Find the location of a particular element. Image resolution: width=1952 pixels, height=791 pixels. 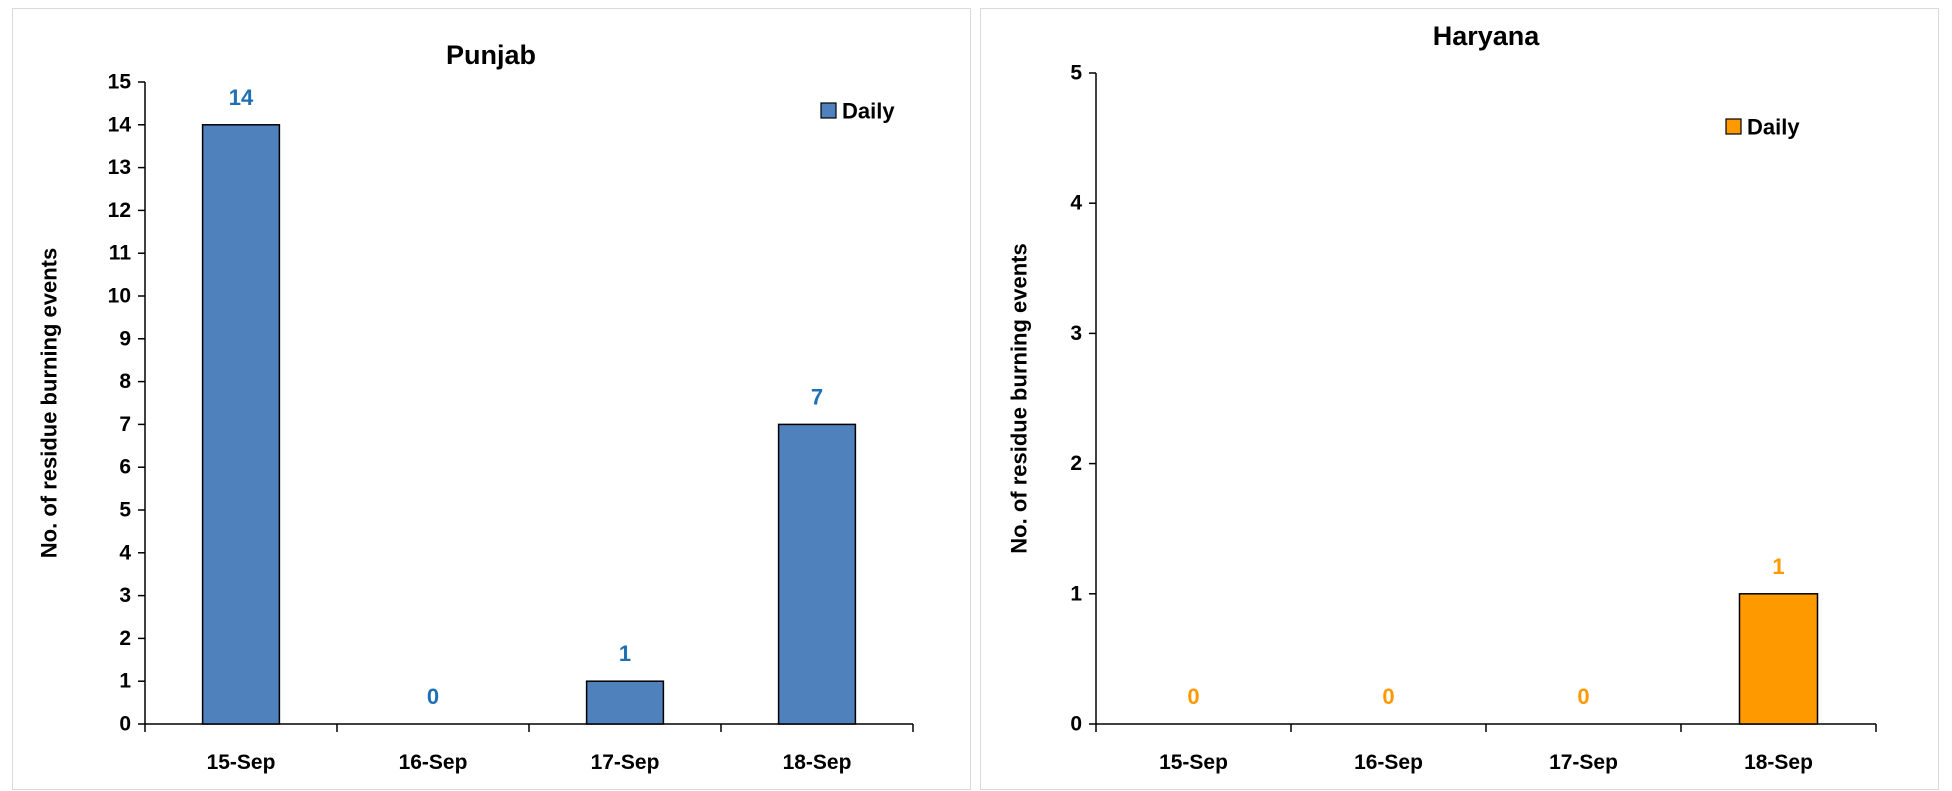

y-tick-label: 6 is located at coordinates (125, 467).